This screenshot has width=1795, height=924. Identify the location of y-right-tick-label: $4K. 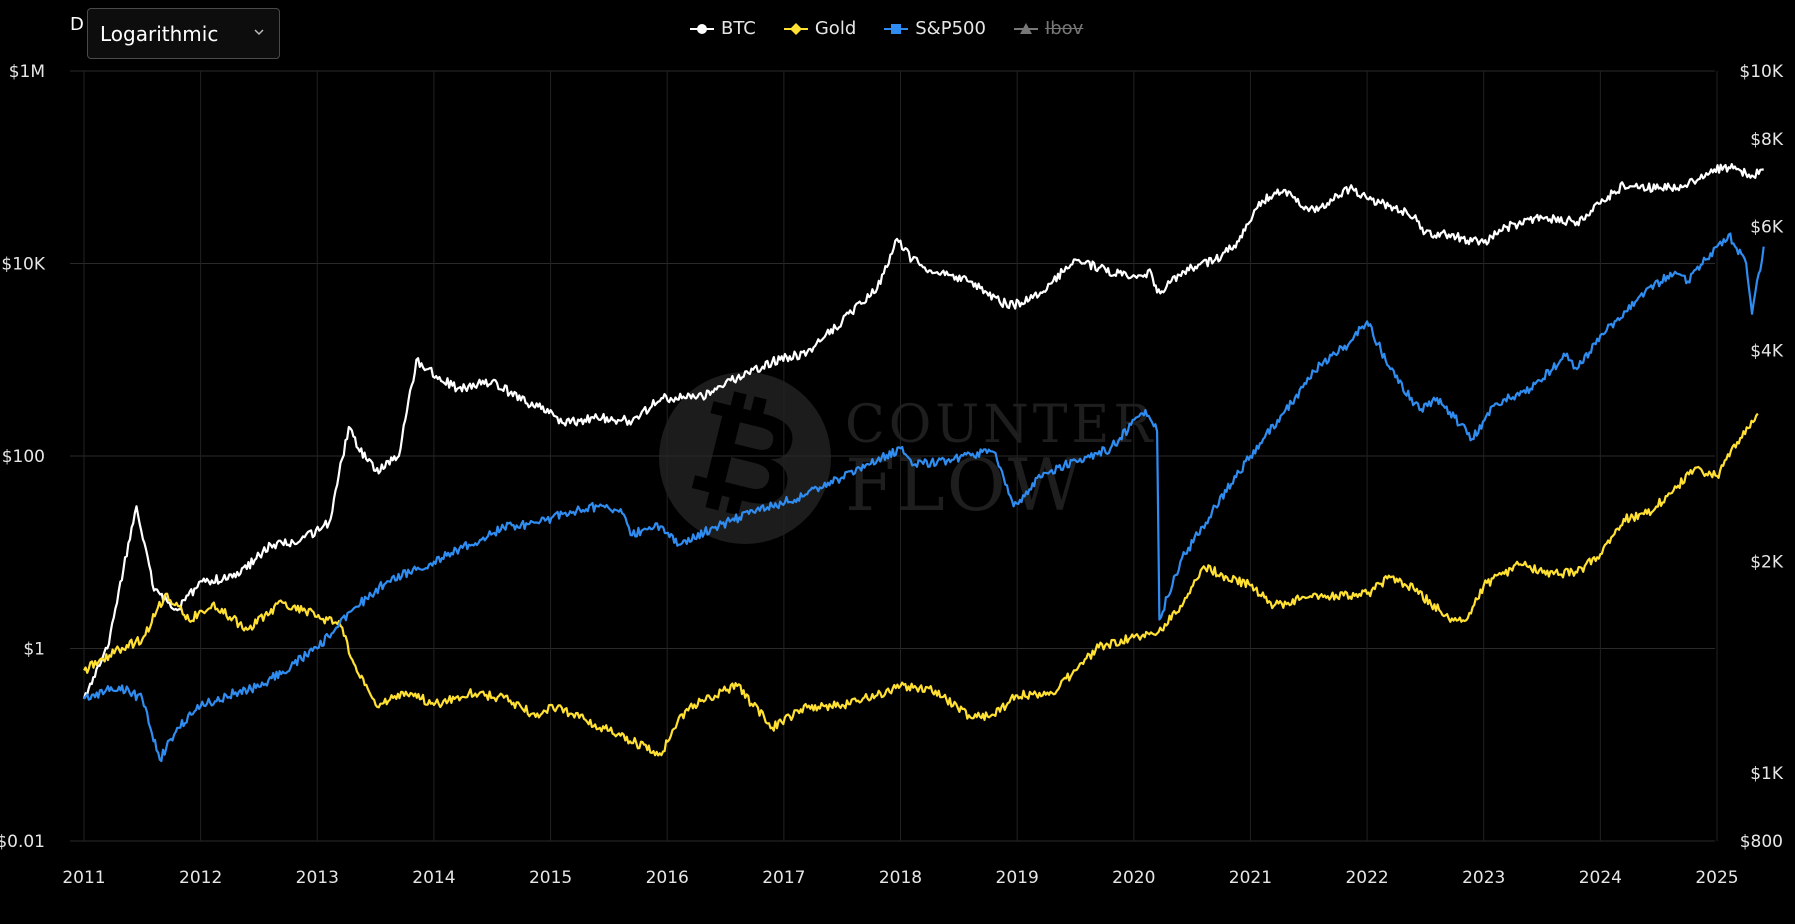
(1767, 351).